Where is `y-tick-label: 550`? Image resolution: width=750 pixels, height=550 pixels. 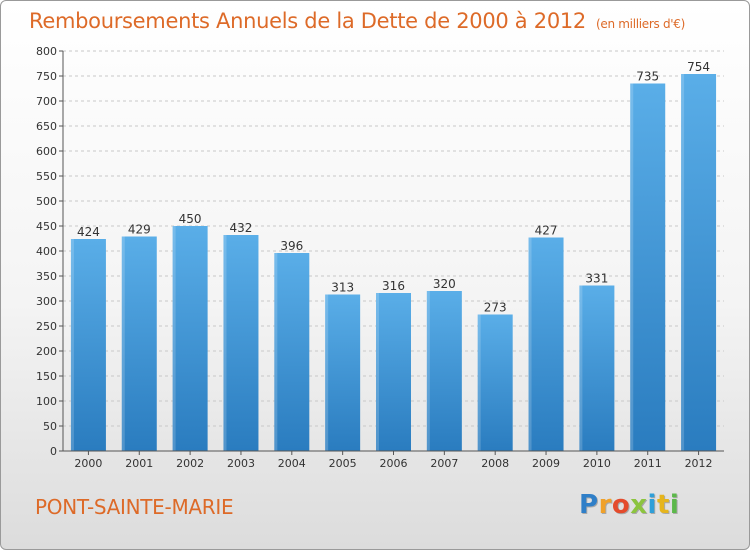 y-tick-label: 550 is located at coordinates (46, 176).